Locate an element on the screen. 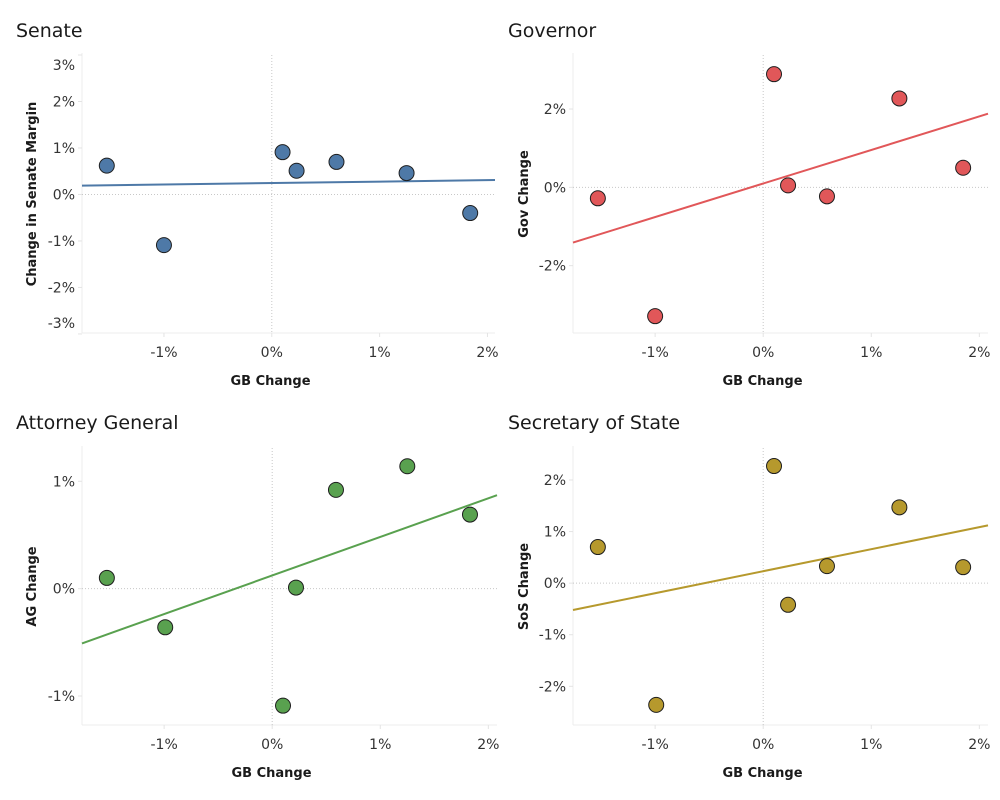 Image resolution: width=1000 pixels, height=800 pixels. y-axis-title: SoS Change is located at coordinates (524, 586).